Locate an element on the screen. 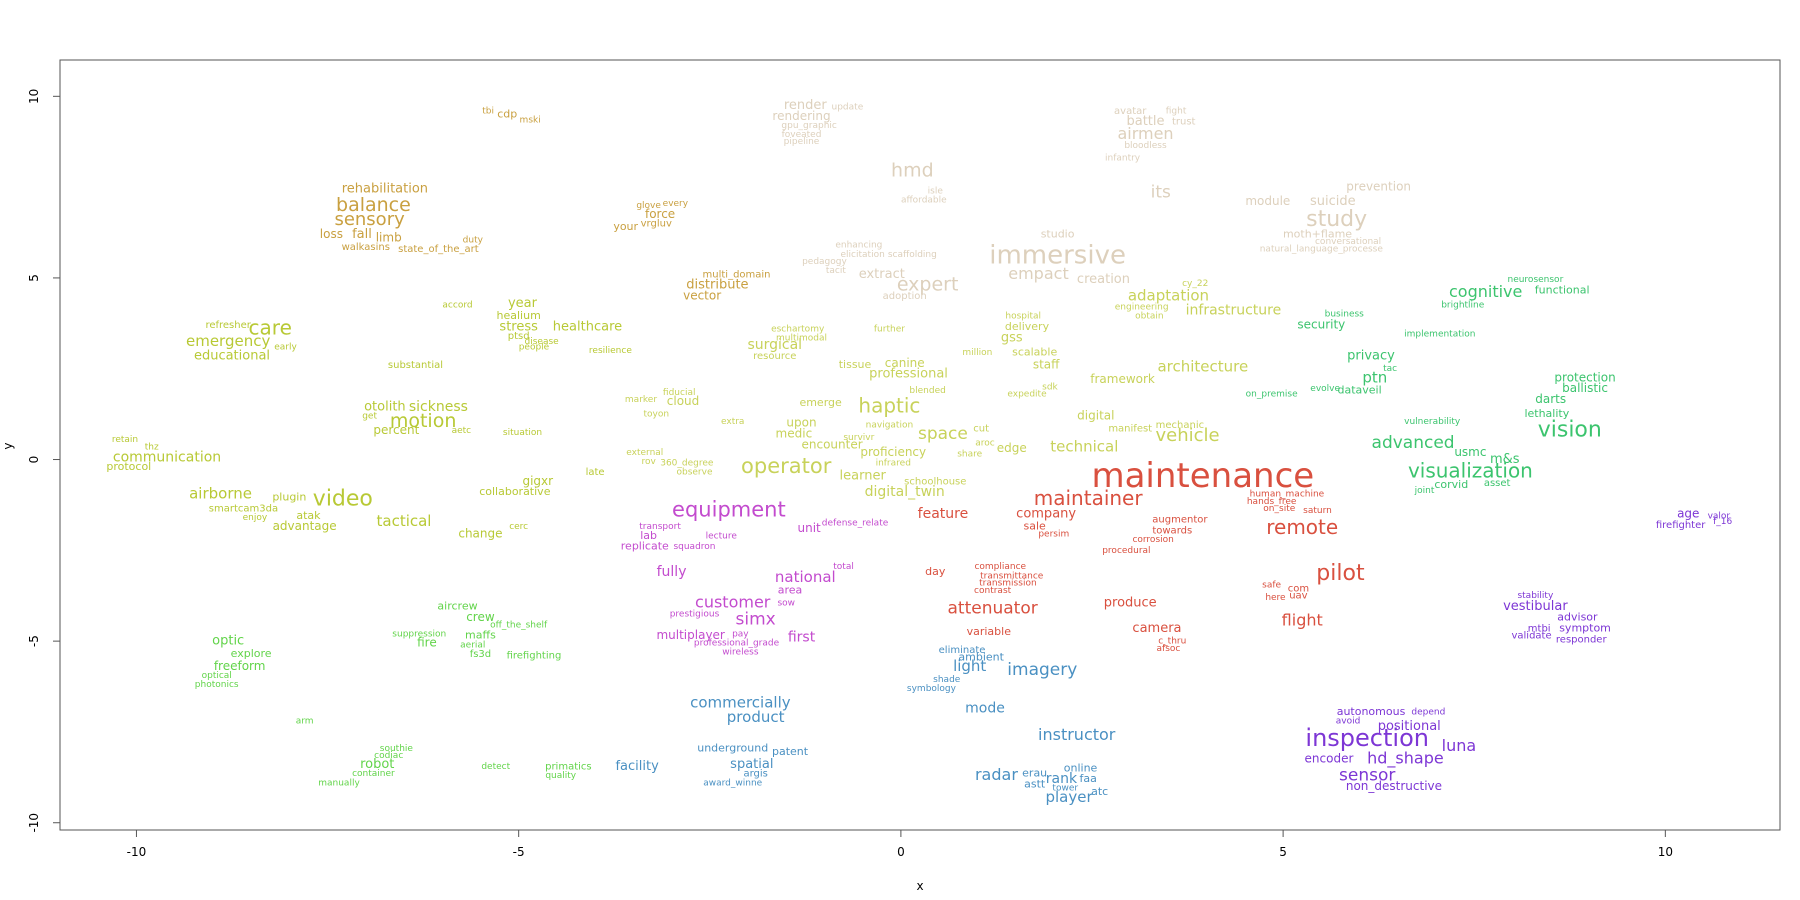 Image resolution: width=1800 pixels, height=900 pixels. word-point: video is located at coordinates (343, 498).